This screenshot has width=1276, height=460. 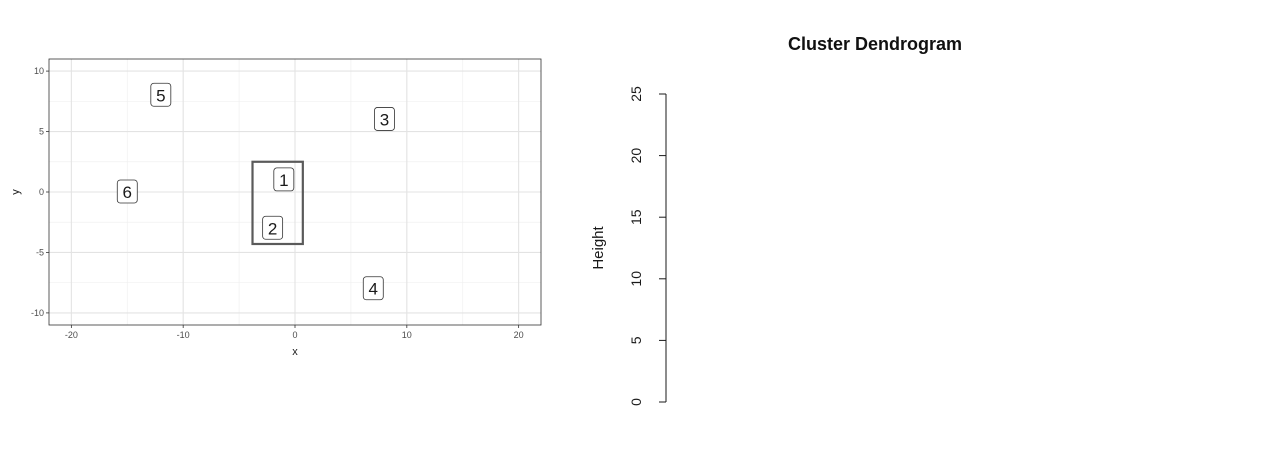 What do you see at coordinates (71, 335) in the screenshot?
I see `x-tick-label: -20` at bounding box center [71, 335].